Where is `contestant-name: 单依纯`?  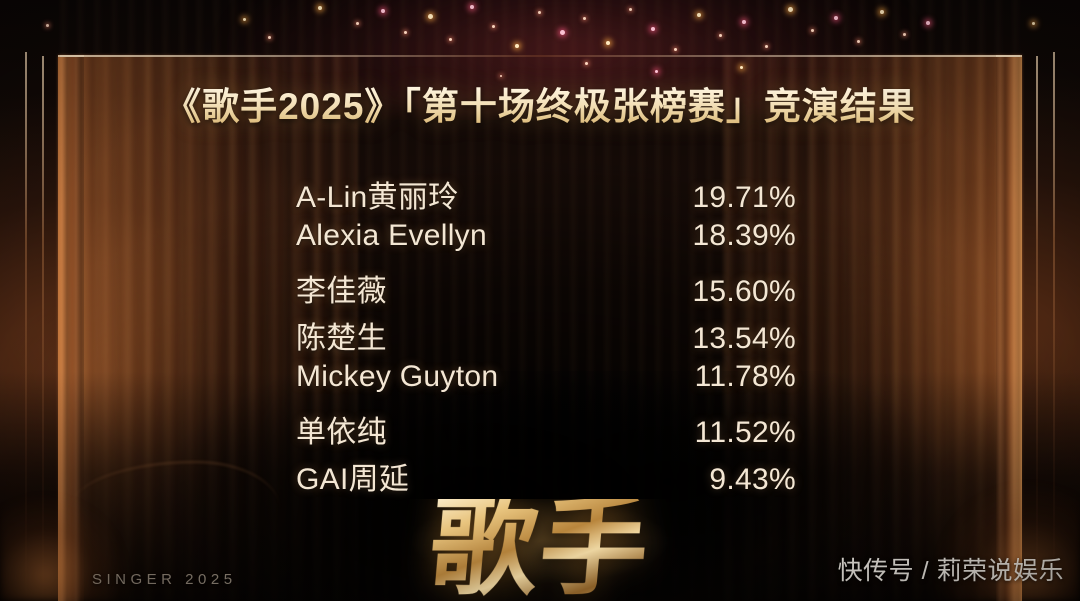 contestant-name: 单依纯 is located at coordinates (341, 432).